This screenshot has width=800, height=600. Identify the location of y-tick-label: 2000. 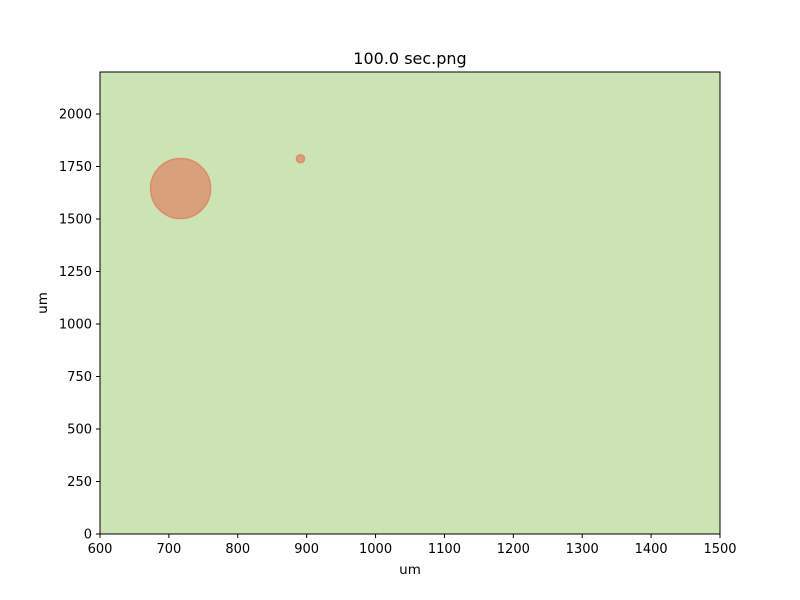
(75, 115).